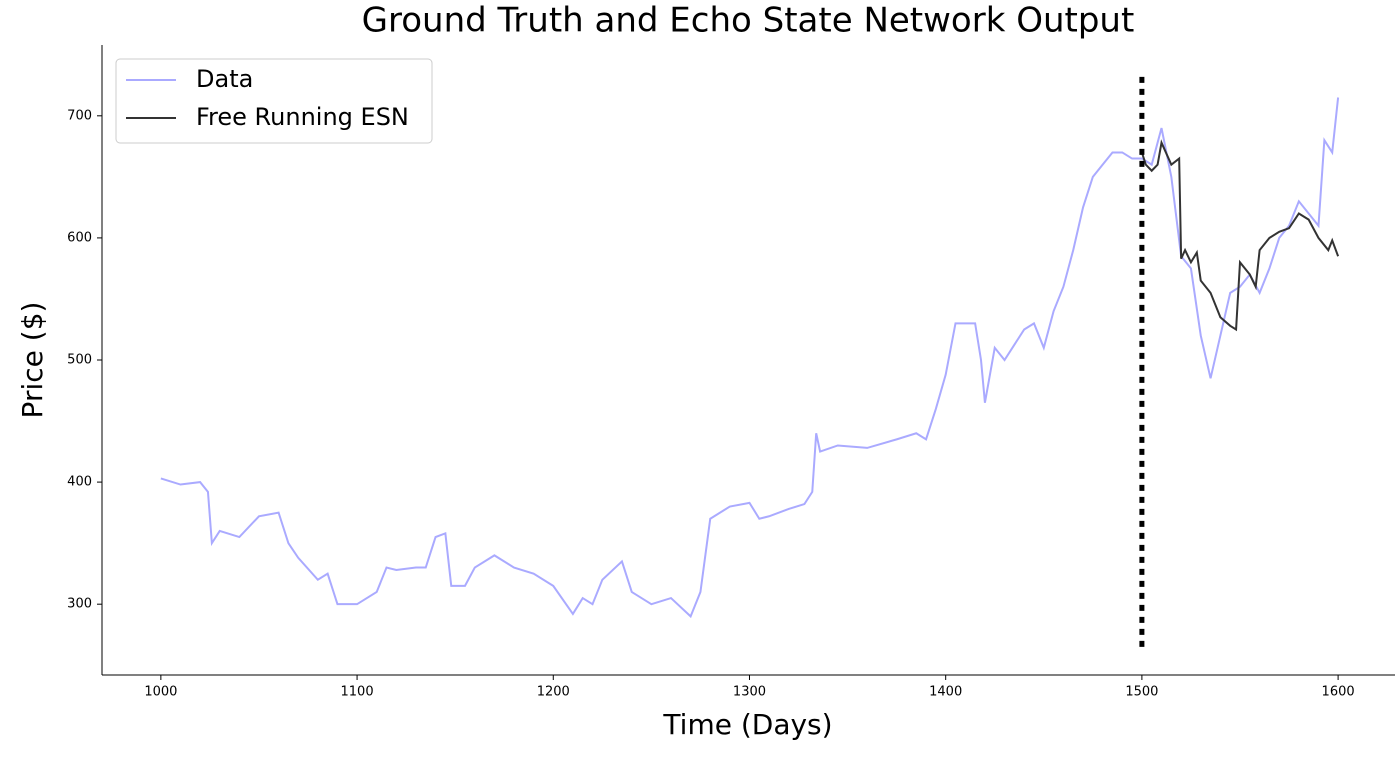 This screenshot has height=759, width=1400. What do you see at coordinates (357, 692) in the screenshot?
I see `x-tick-label: 1100` at bounding box center [357, 692].